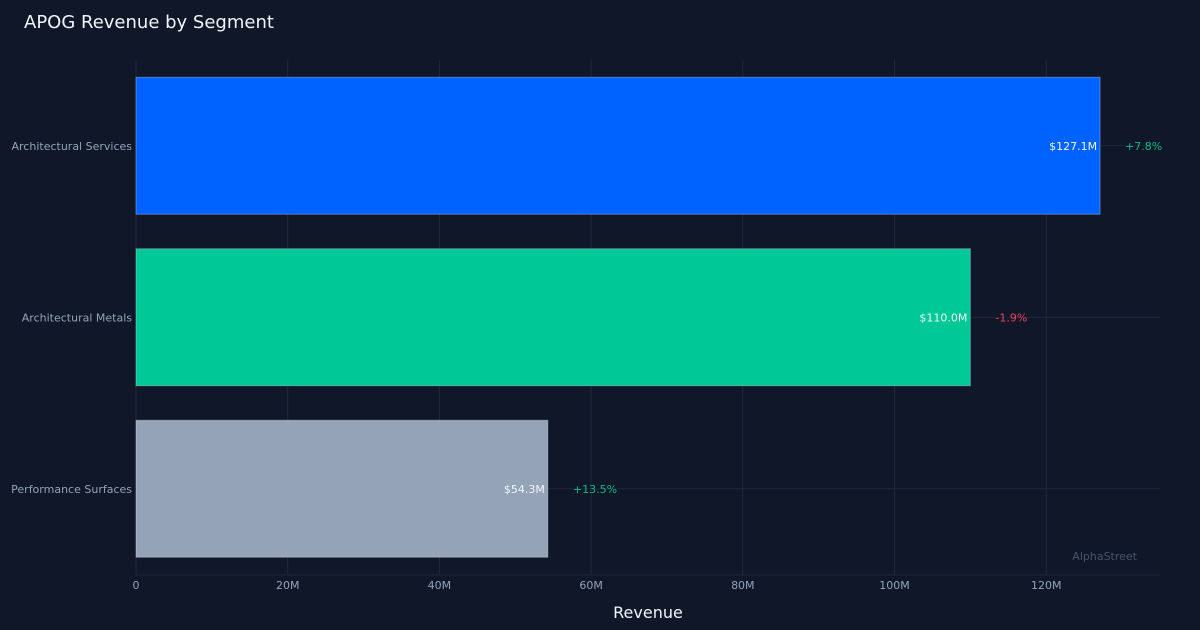 The height and width of the screenshot is (630, 1200). I want to click on category-label: Performance Surfaces, so click(71, 489).